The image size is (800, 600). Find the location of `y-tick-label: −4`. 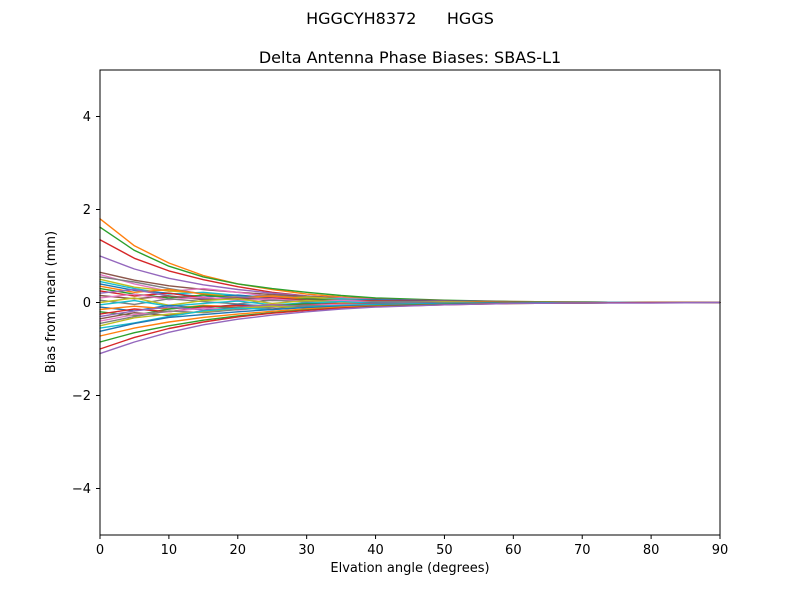

y-tick-label: −4 is located at coordinates (81, 489).